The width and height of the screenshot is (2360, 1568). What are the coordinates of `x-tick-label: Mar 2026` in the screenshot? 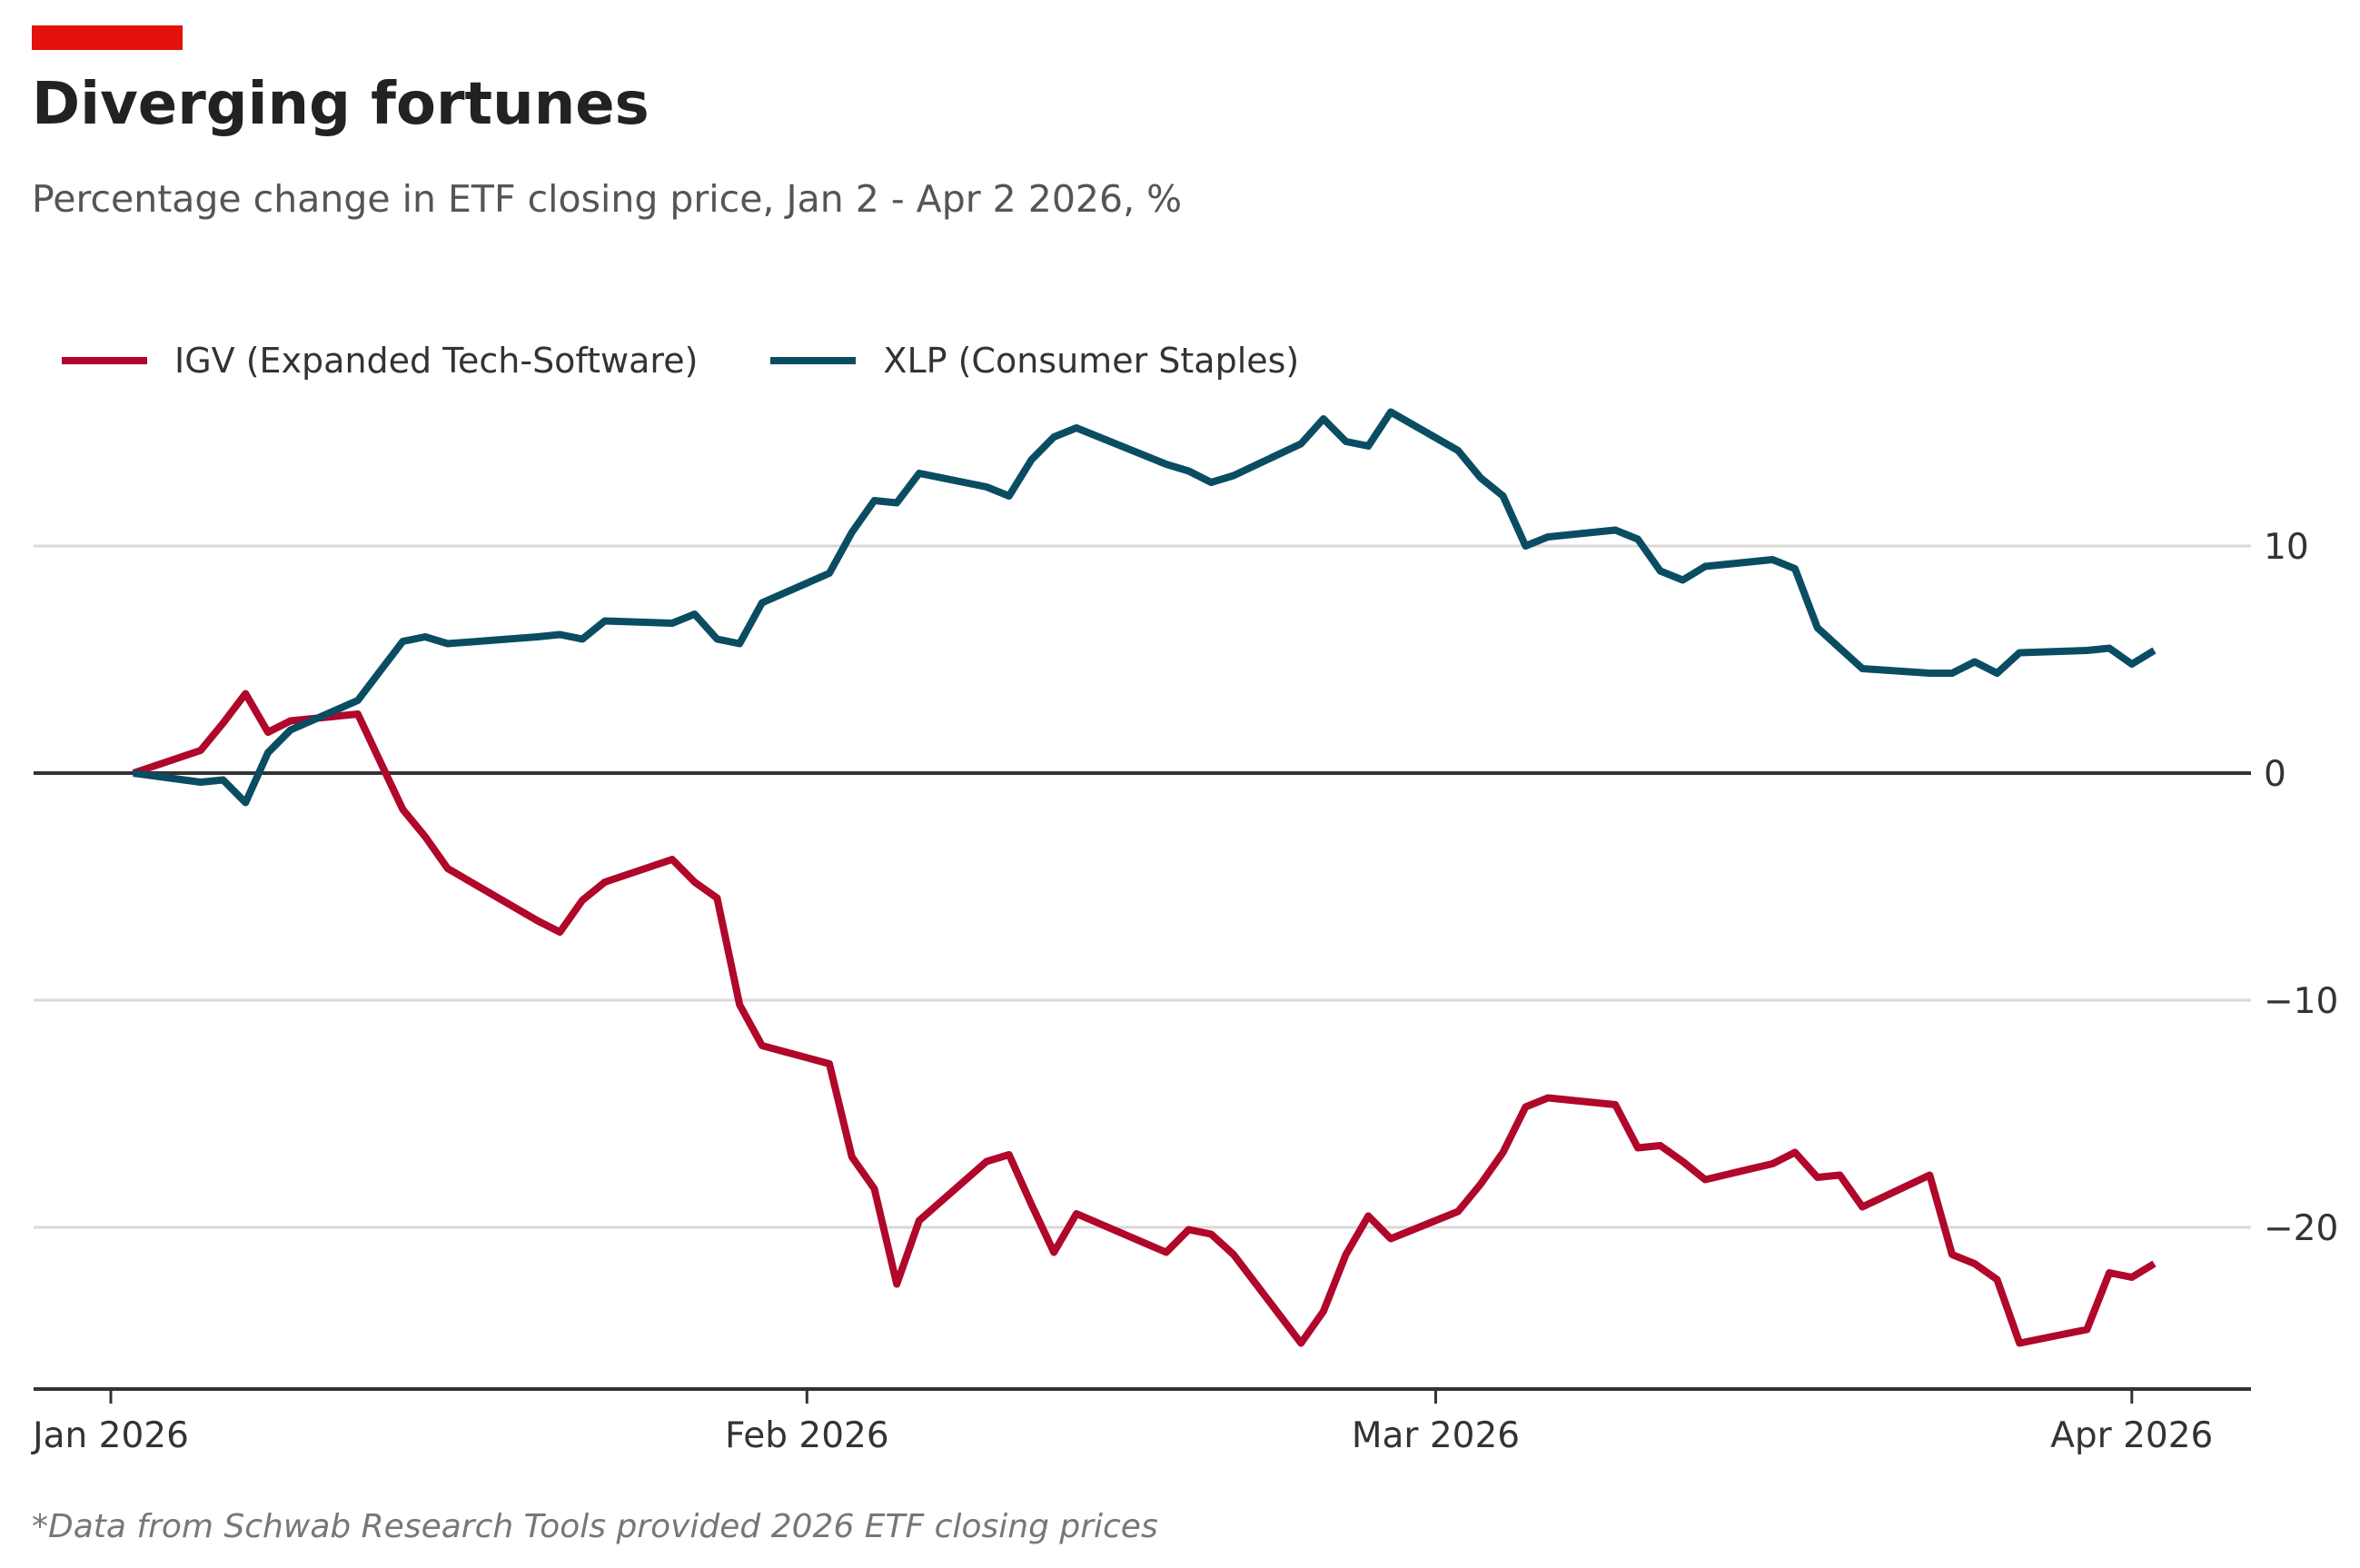 It's located at (1436, 1435).